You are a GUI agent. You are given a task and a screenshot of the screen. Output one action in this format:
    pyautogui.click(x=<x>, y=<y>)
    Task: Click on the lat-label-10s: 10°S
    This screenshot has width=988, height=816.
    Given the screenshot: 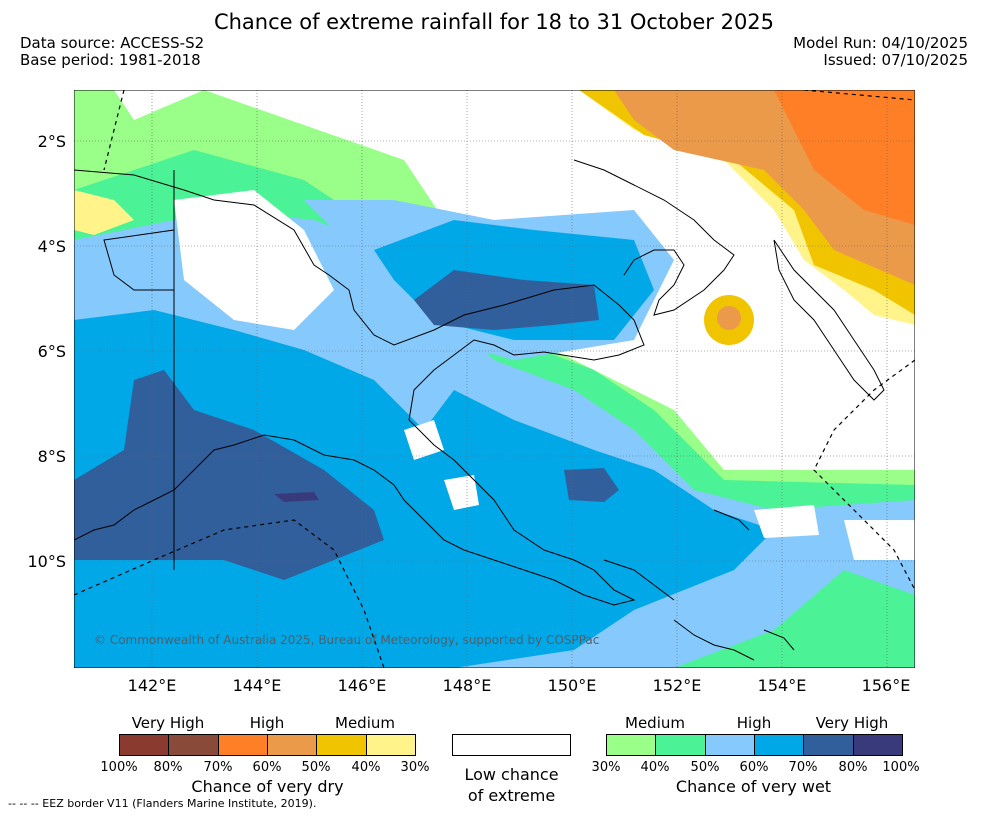 What is the action you would take?
    pyautogui.click(x=46, y=561)
    